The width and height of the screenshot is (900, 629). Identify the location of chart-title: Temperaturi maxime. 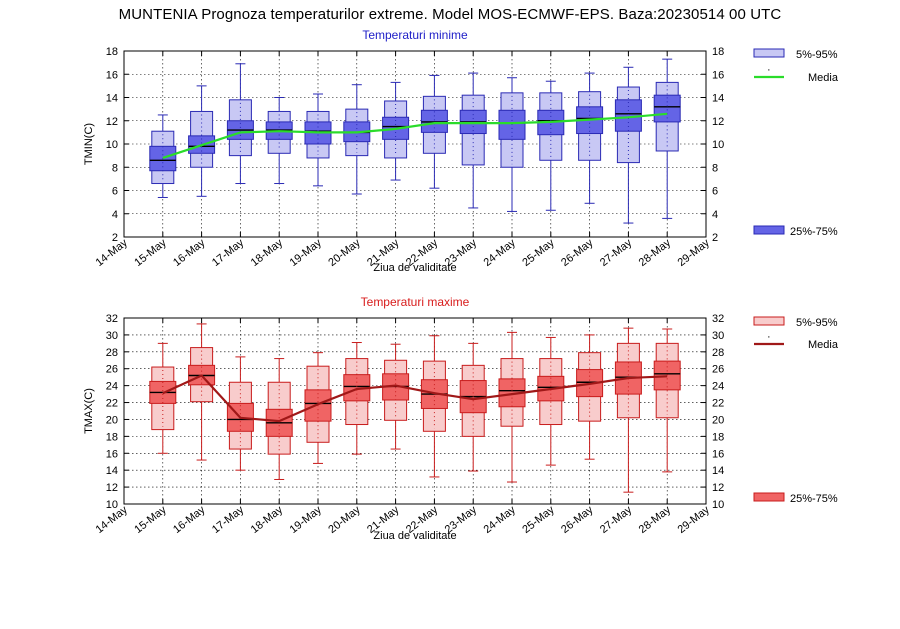
(415, 302).